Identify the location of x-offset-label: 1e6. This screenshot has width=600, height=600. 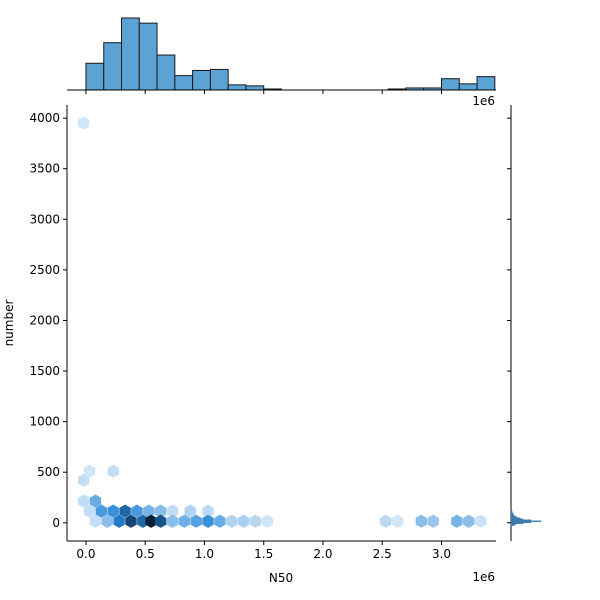
(483, 577).